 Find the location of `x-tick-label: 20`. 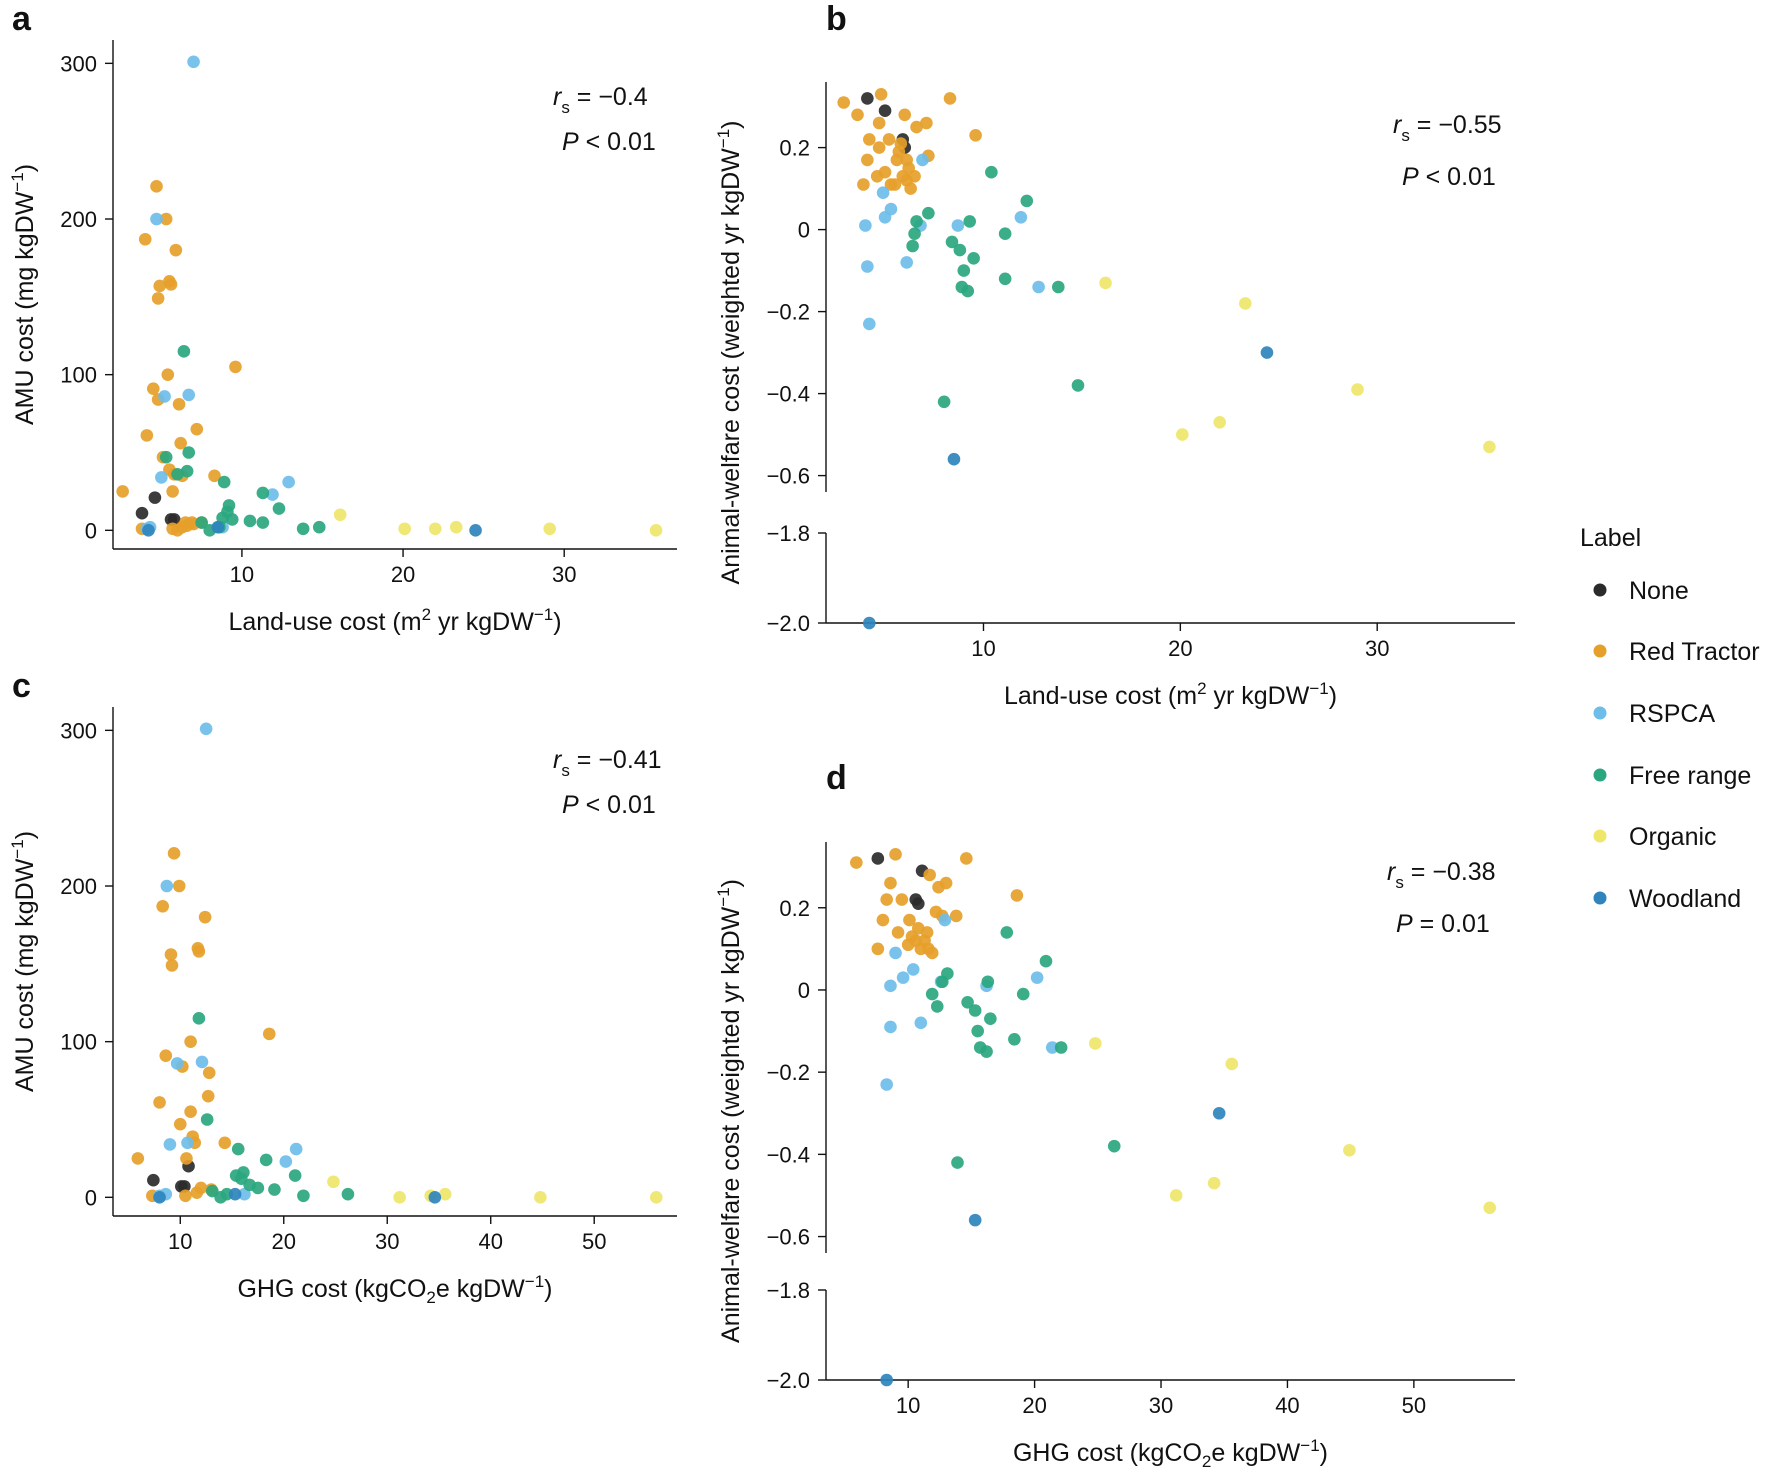

x-tick-label: 20 is located at coordinates (1034, 1405).